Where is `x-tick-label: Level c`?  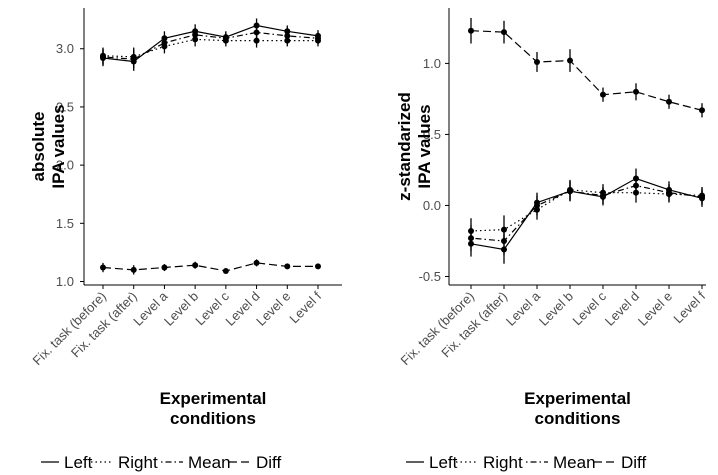 x-tick-label: Level c is located at coordinates (589, 308).